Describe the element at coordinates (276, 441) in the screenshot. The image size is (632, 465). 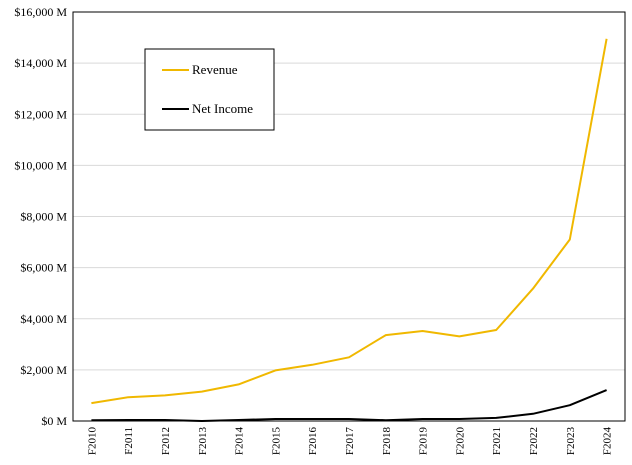
I see `x-tick-label: F2015` at that location.